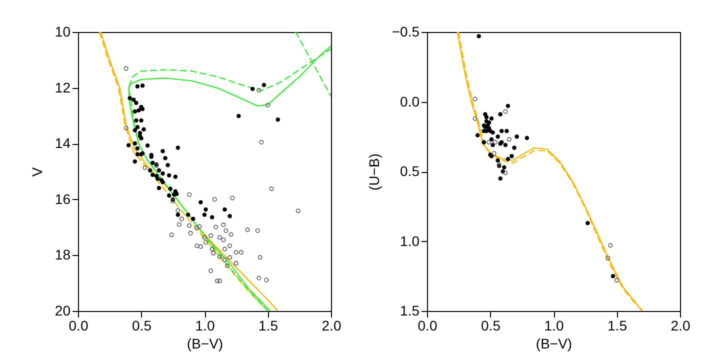 The image size is (709, 354). I want to click on y-tick-label: 12, so click(62, 87).